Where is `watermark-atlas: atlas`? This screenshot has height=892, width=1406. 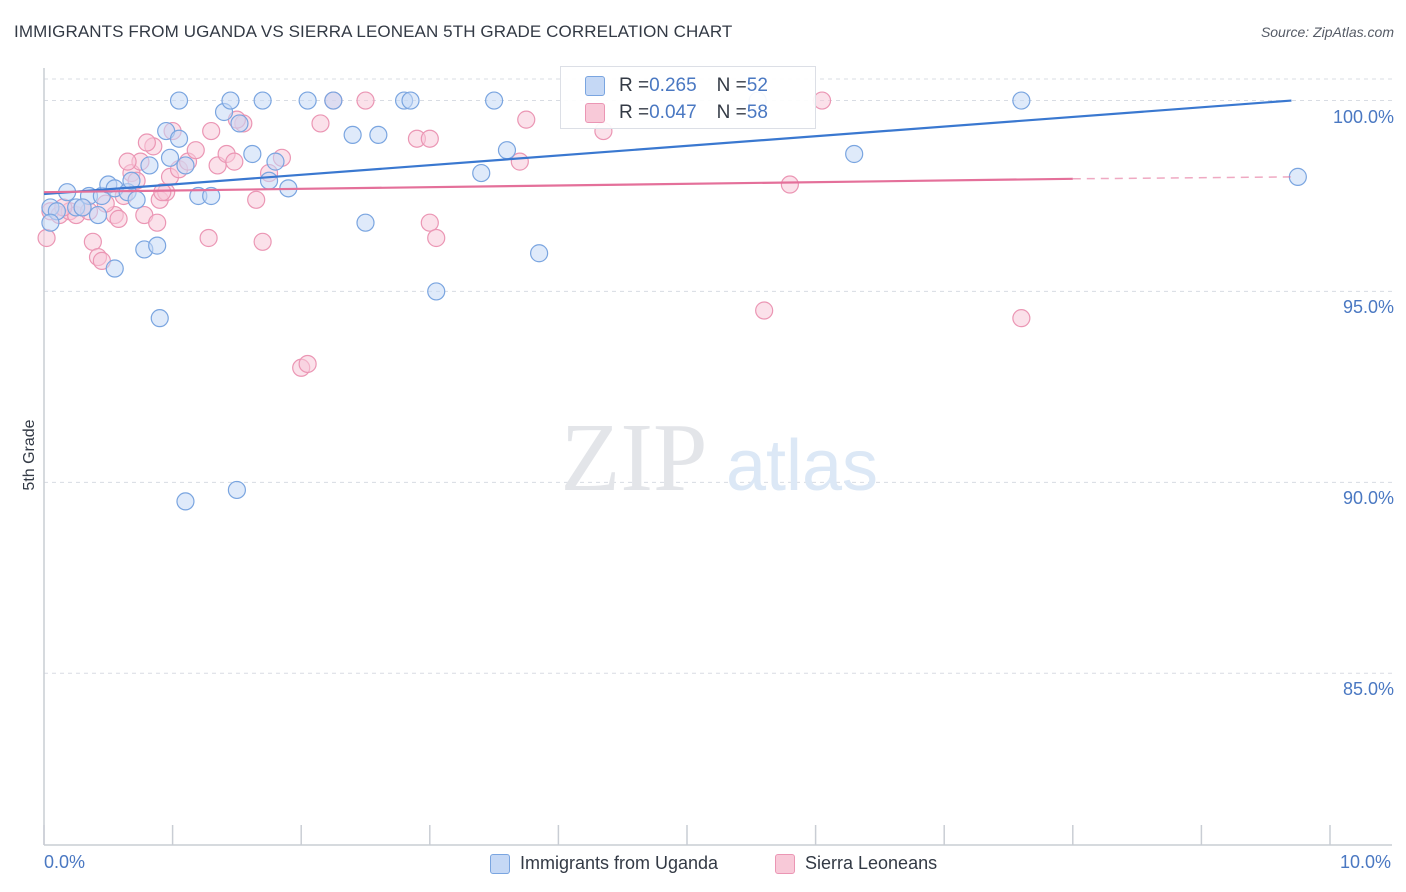
watermark-atlas: atlas is located at coordinates (802, 466).